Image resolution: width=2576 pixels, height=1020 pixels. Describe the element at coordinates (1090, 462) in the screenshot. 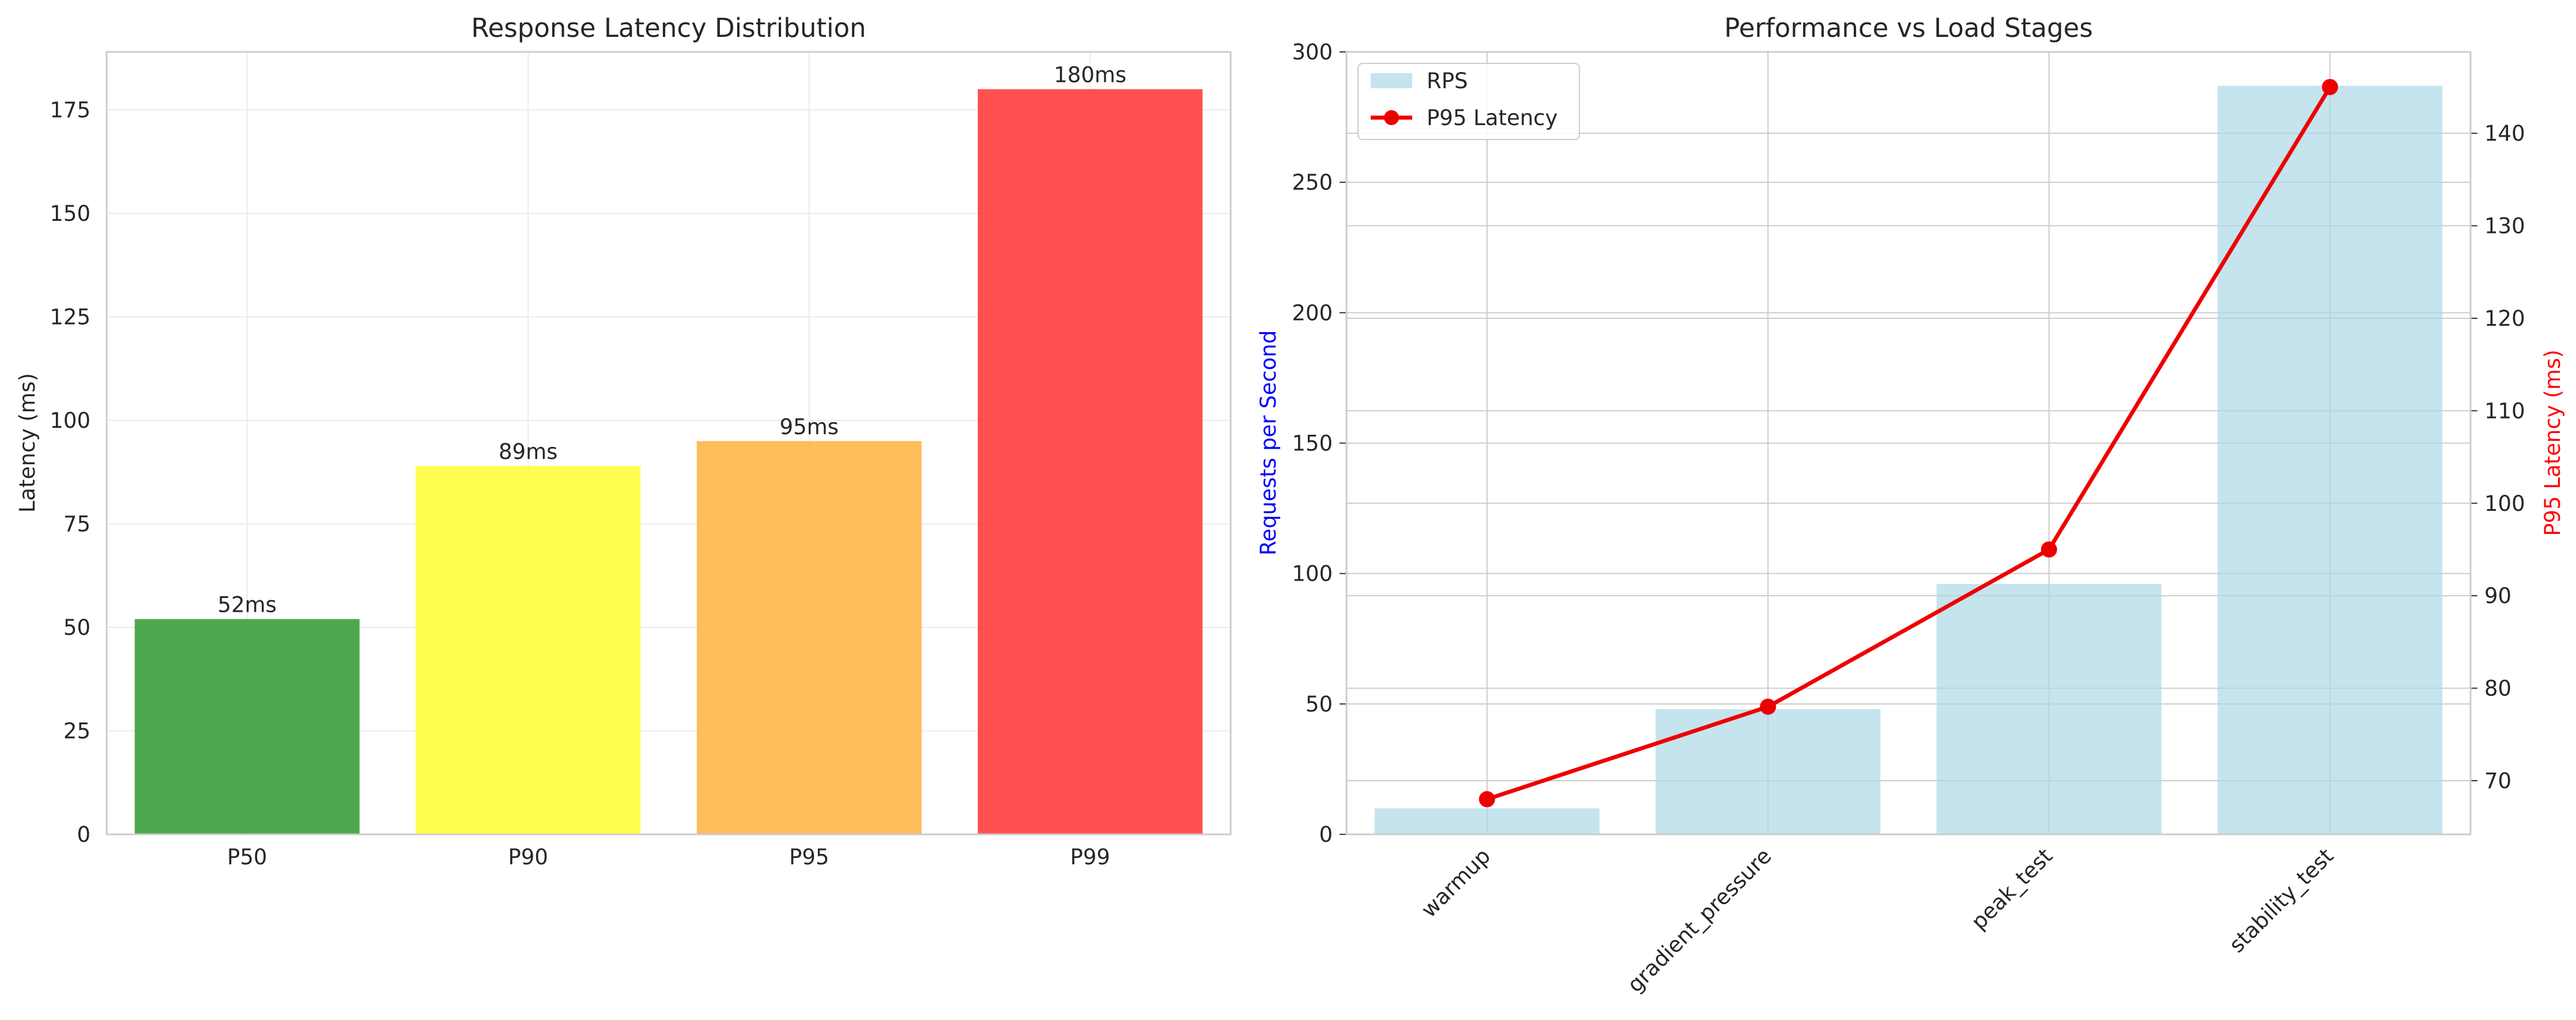

I see `bar-p99` at that location.